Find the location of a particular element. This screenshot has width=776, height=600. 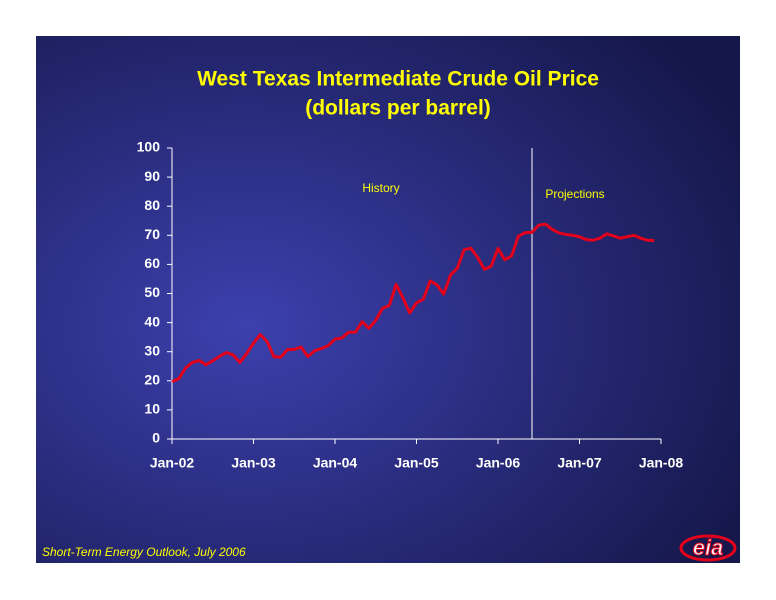

y-tick-label: 70 is located at coordinates (152, 234).